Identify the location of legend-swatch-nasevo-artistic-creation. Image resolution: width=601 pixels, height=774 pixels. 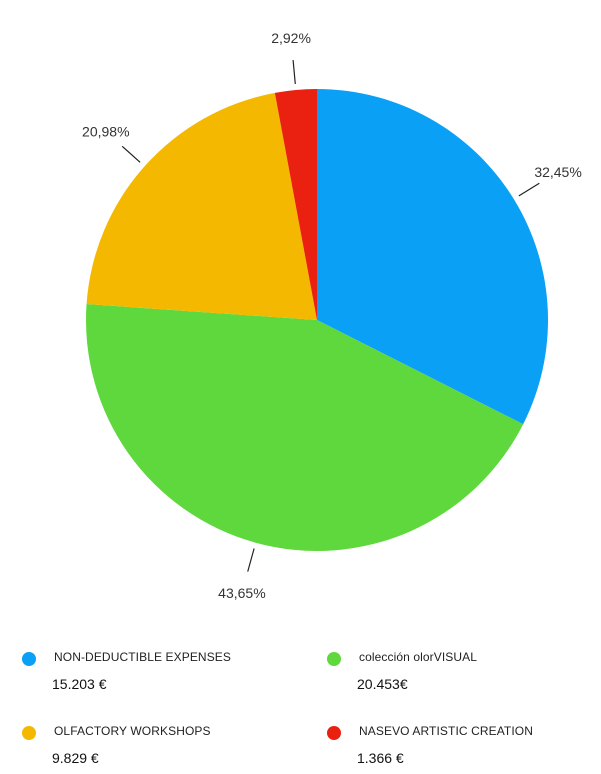
(334, 733).